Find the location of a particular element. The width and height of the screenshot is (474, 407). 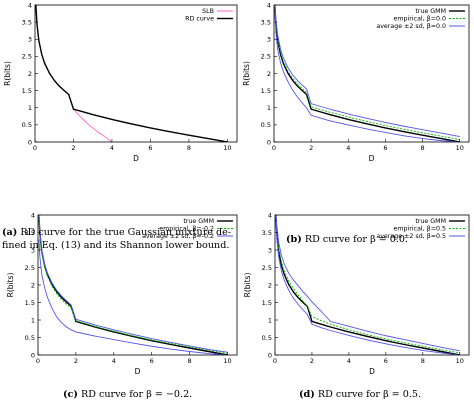

y-tick-label-b-8: 4 is located at coordinates (269, 5).